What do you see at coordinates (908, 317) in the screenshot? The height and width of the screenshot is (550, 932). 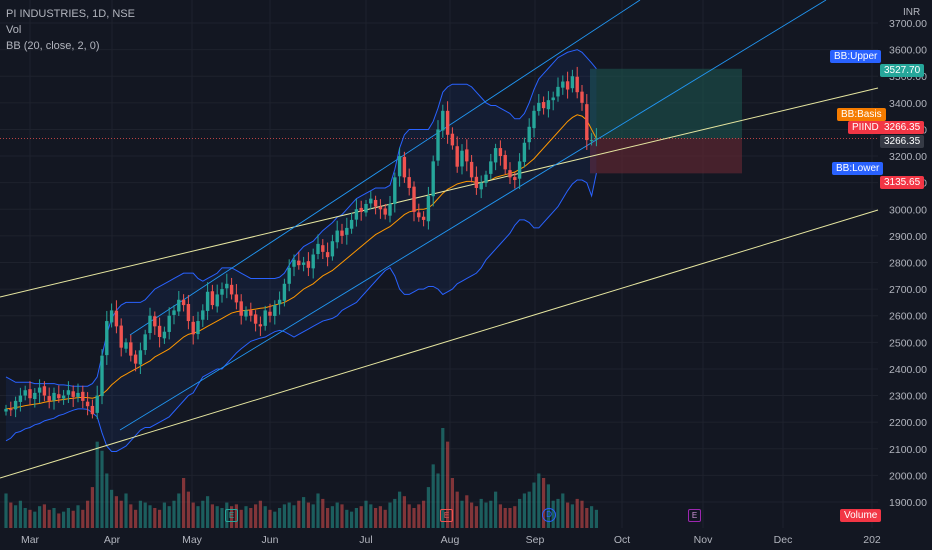 I see `price-tick-label: 2600.00` at bounding box center [908, 317].